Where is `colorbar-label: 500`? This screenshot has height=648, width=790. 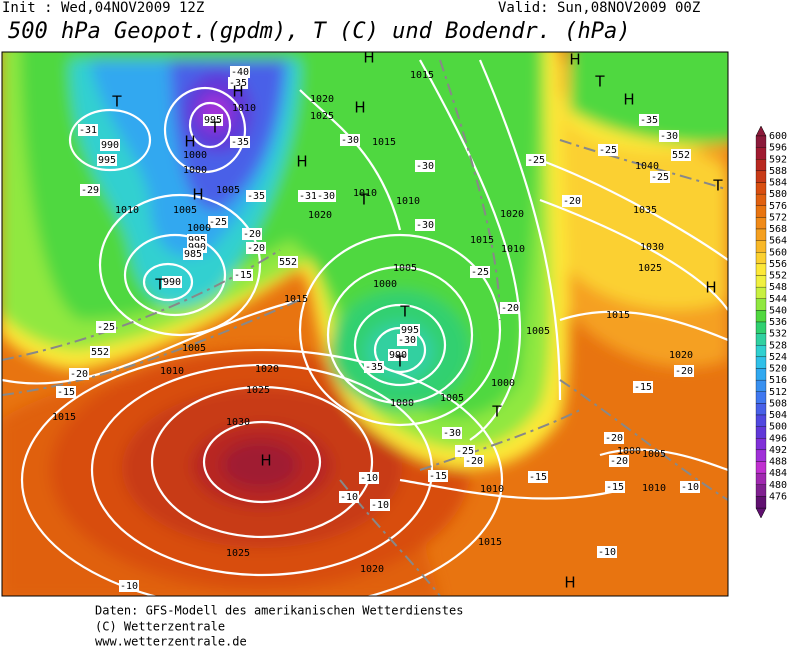 colorbar-label: 500 is located at coordinates (778, 427).